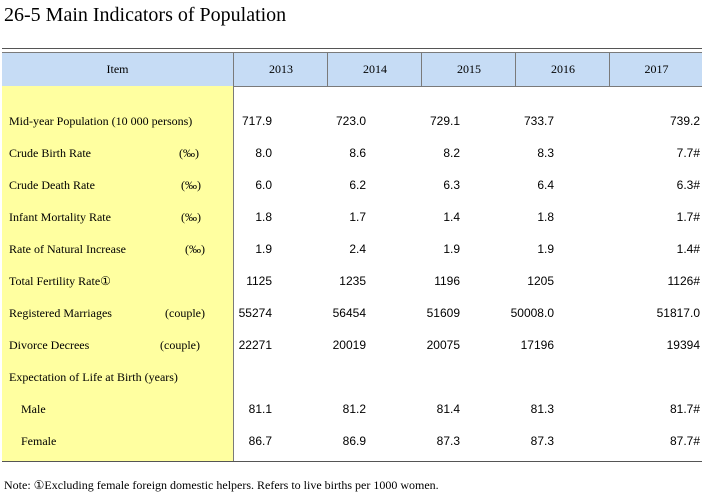  I want to click on header-year-2017: 2017, so click(656, 69).